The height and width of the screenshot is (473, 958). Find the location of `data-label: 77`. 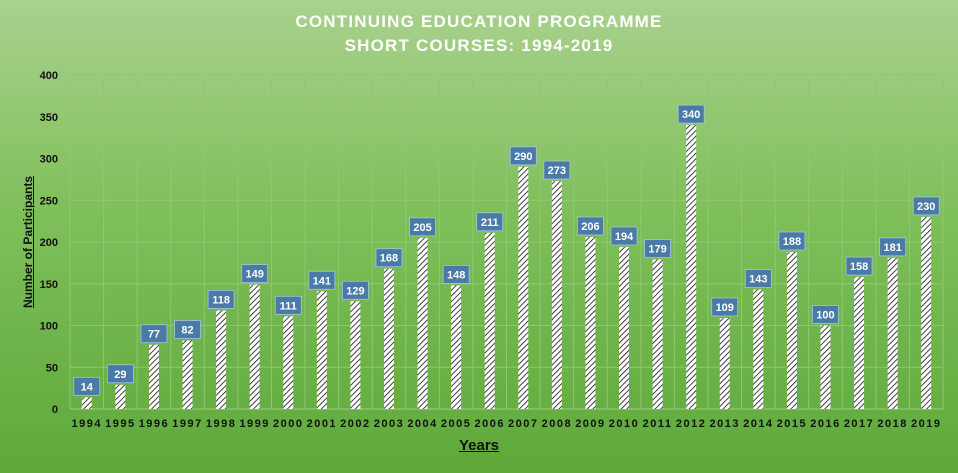

data-label: 77 is located at coordinates (154, 334).